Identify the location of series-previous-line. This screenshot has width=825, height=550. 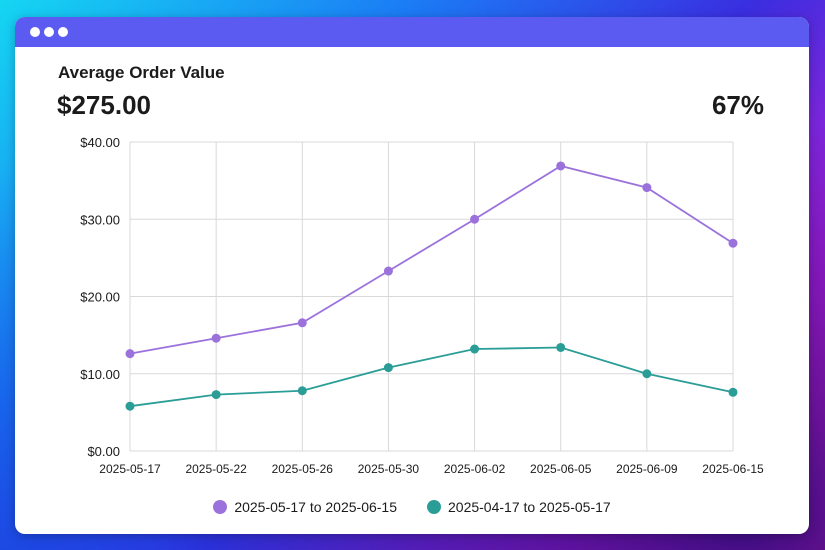
(431, 377).